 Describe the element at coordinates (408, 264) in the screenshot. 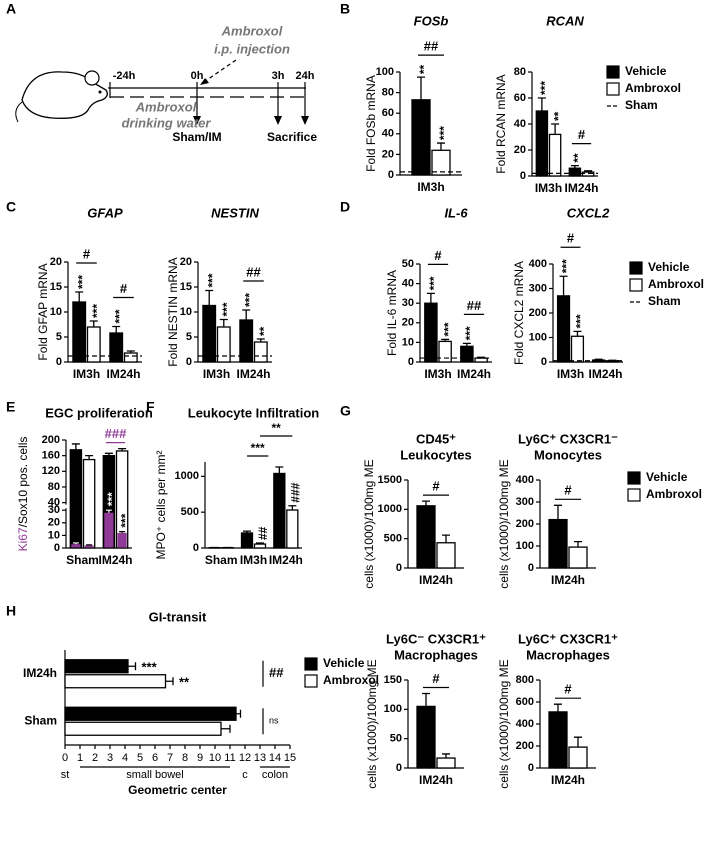

I see `y-tick-label: 50` at that location.